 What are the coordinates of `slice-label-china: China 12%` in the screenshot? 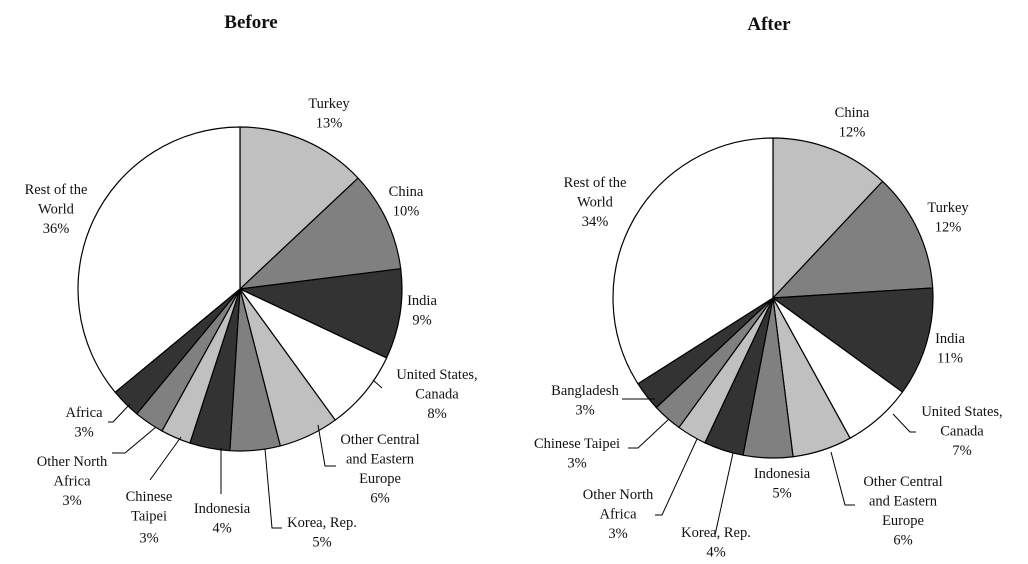 It's located at (852, 123).